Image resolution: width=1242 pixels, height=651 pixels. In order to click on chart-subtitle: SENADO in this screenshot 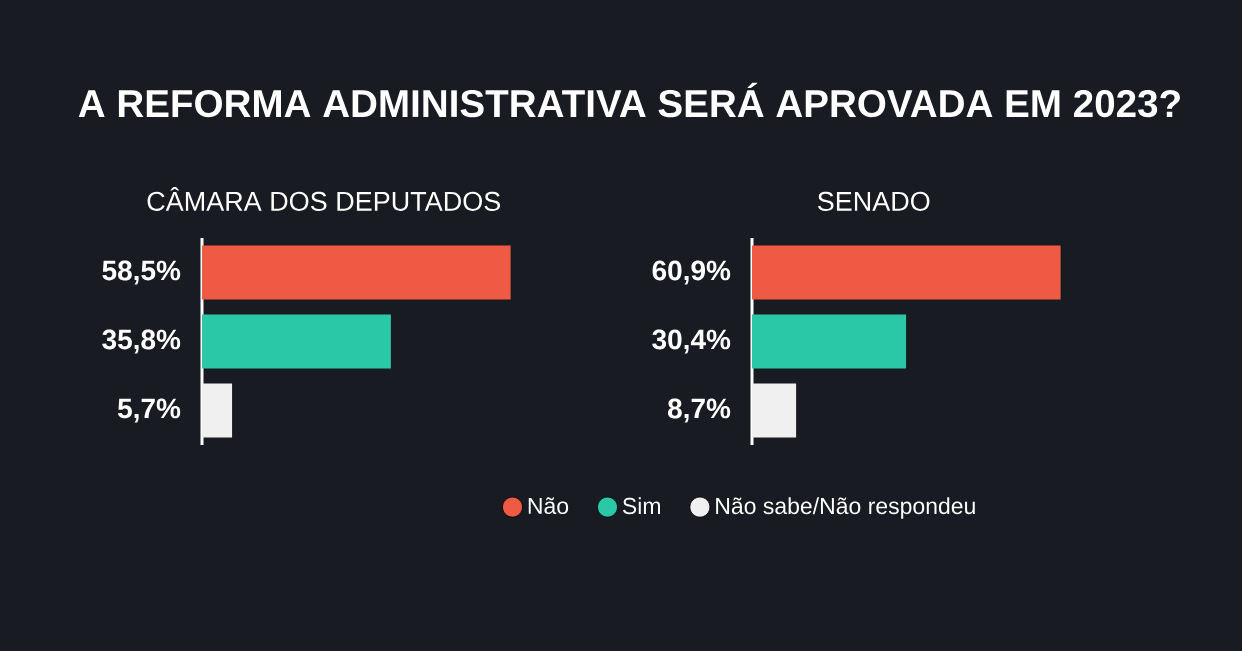, I will do `click(873, 201)`.